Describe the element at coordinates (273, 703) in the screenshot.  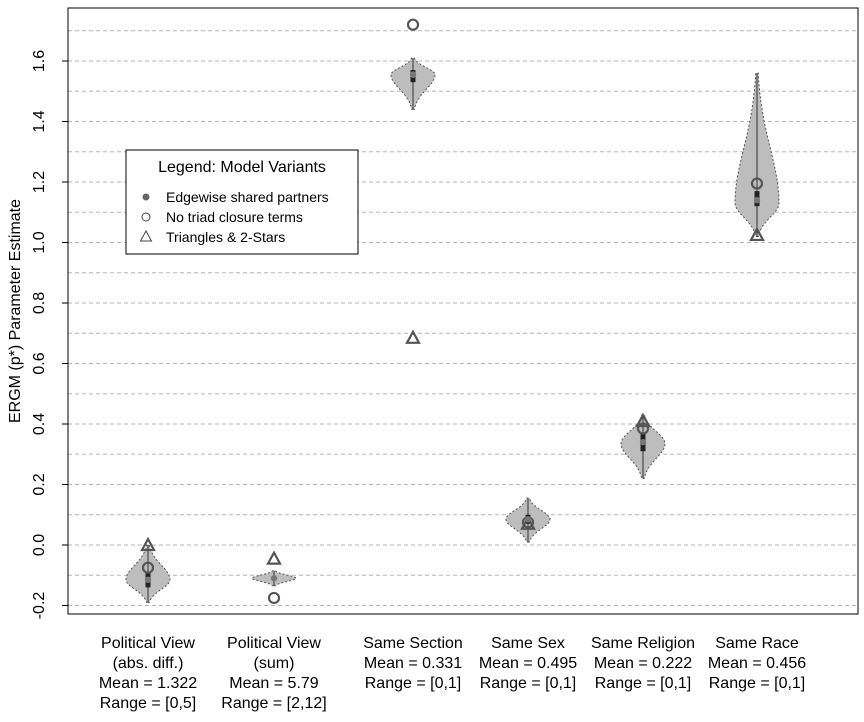
I see `category-label-line: Range = [2,12]` at that location.